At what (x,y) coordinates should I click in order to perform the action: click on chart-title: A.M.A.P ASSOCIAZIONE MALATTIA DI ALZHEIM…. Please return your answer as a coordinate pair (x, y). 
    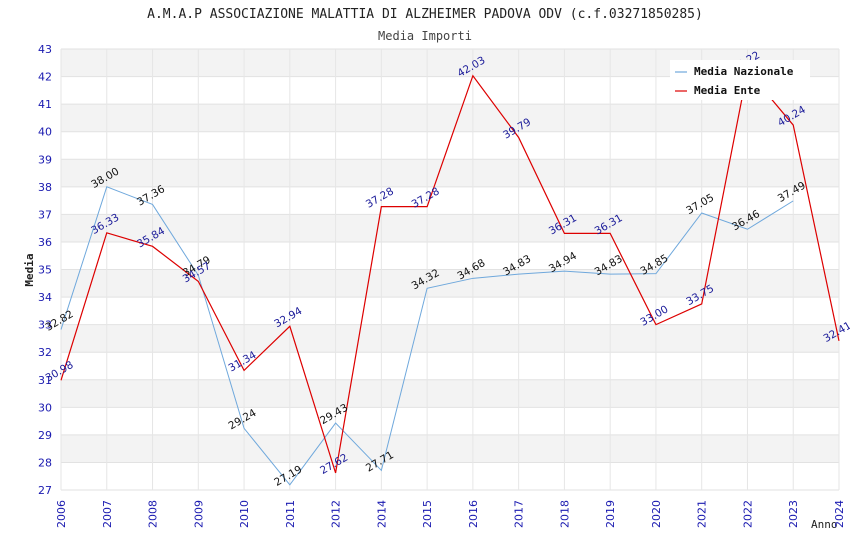
    Looking at the image, I should click on (425, 14).